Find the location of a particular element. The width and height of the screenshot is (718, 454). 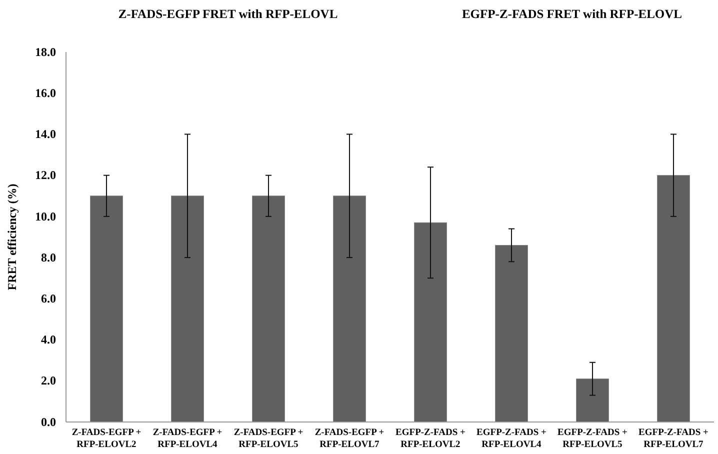

y-tick-label: 2.0 is located at coordinates (48, 381).